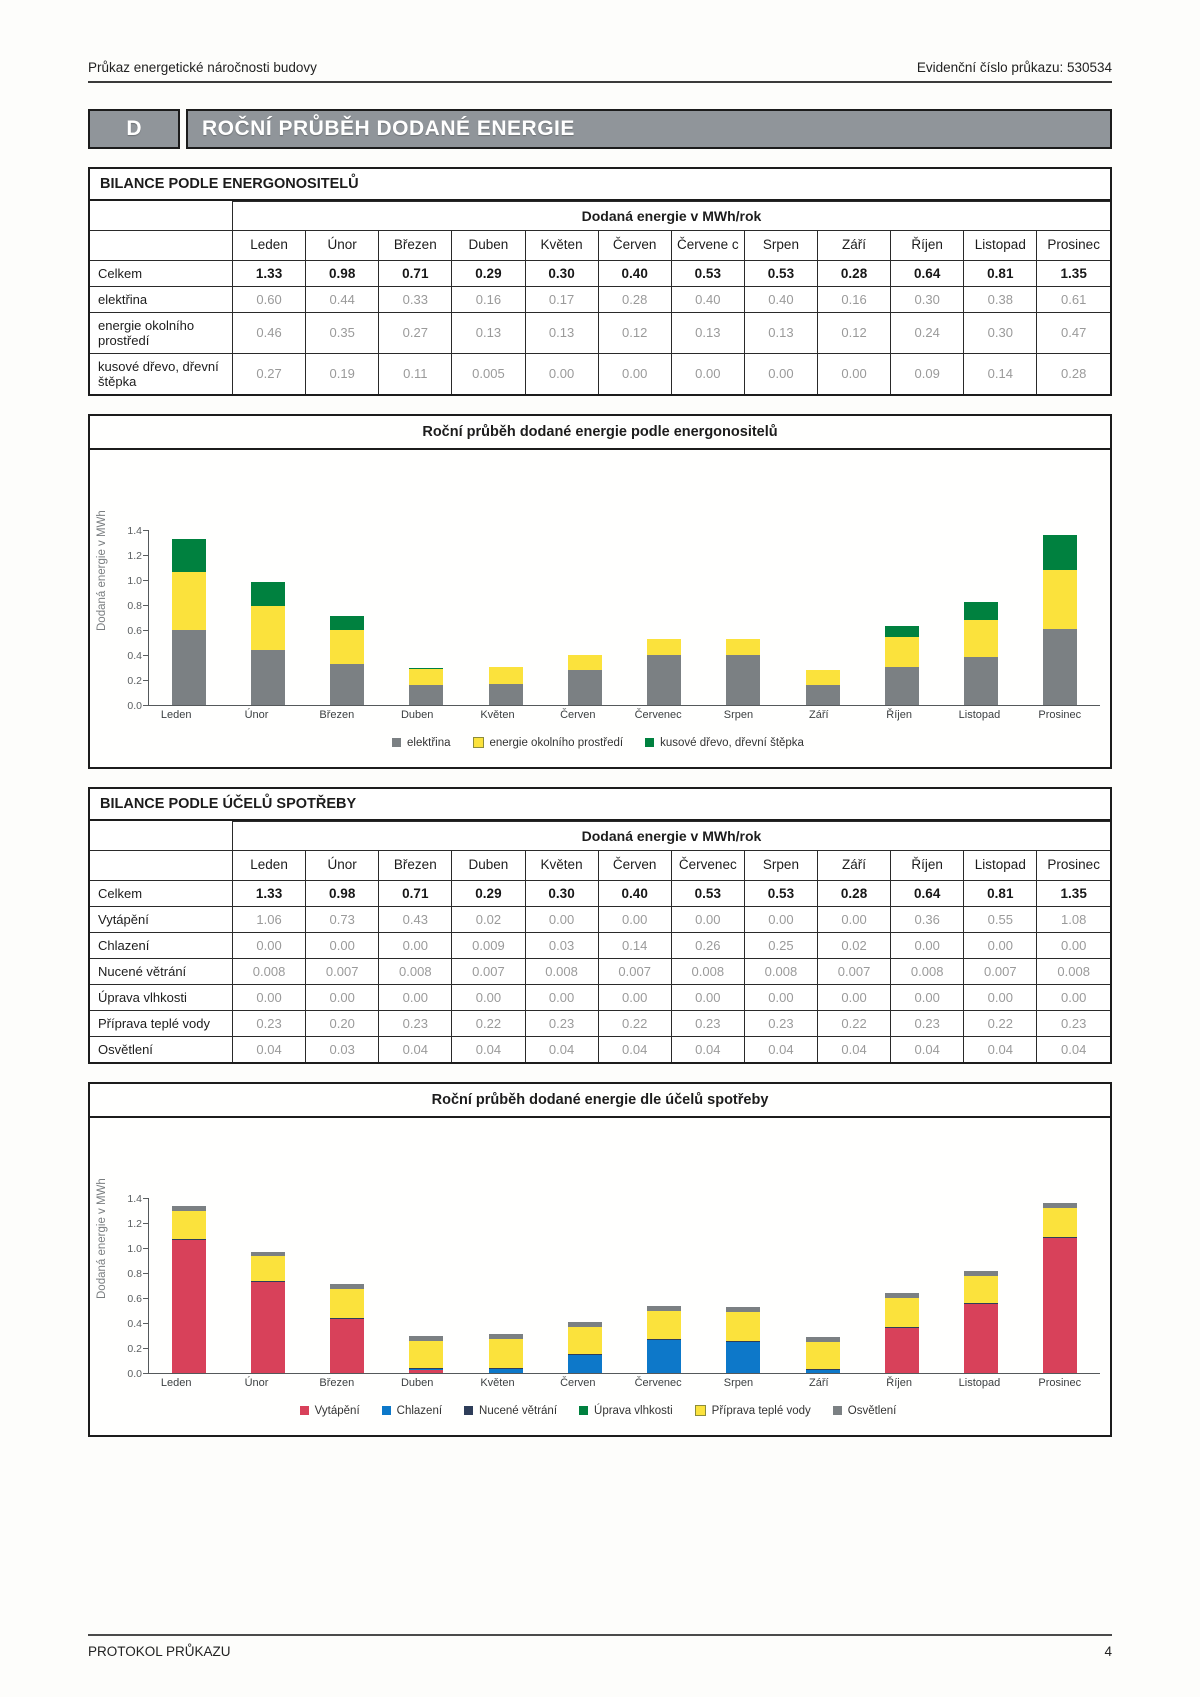  I want to click on legend-label: Osvětlení, so click(872, 1410).